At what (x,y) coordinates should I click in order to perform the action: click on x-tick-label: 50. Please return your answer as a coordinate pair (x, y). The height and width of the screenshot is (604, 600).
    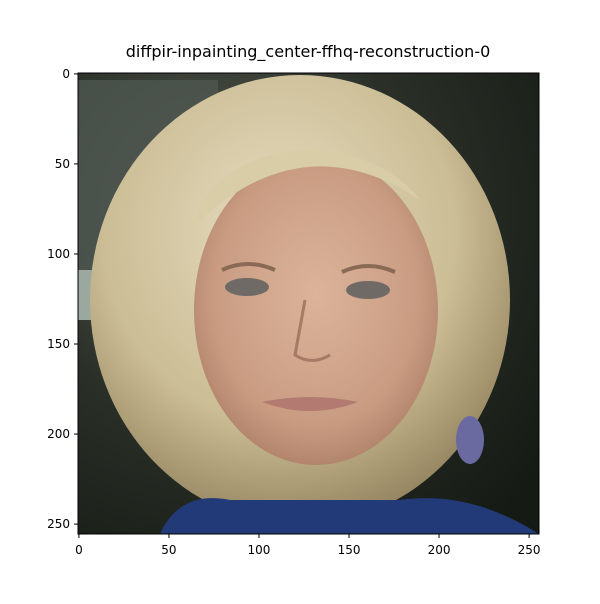
    Looking at the image, I should click on (168, 550).